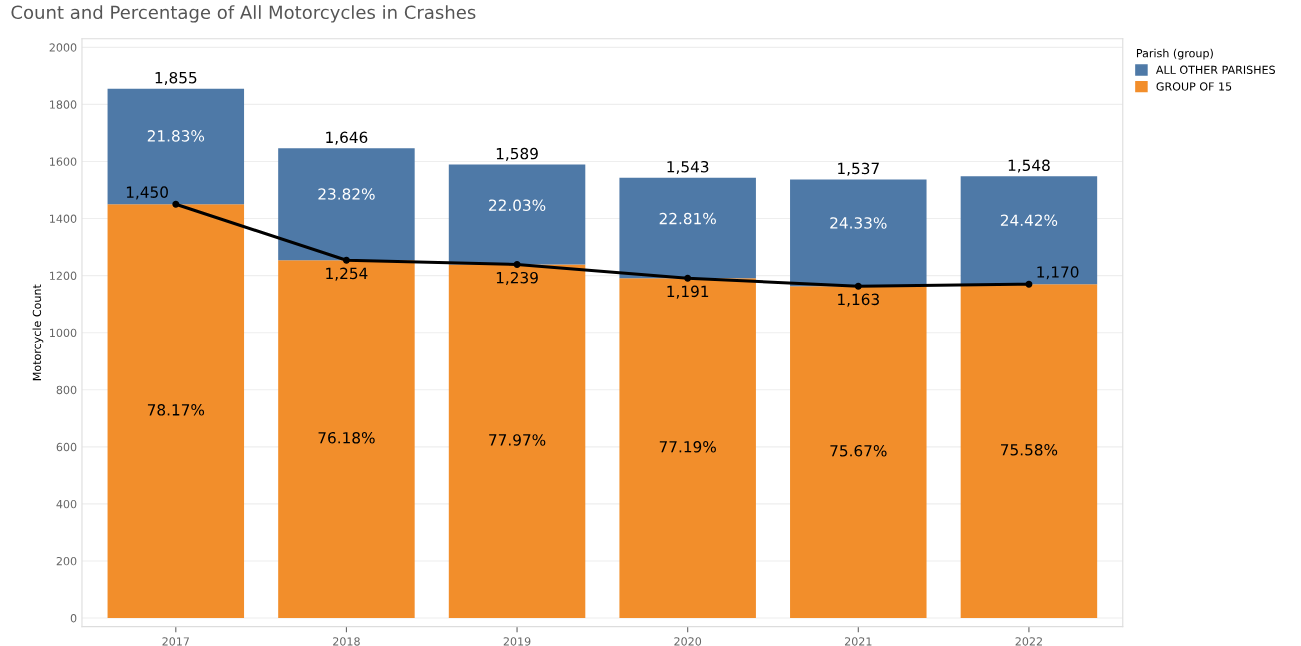 The width and height of the screenshot is (1301, 646). What do you see at coordinates (66, 561) in the screenshot?
I see `y-tick-label: 200` at bounding box center [66, 561].